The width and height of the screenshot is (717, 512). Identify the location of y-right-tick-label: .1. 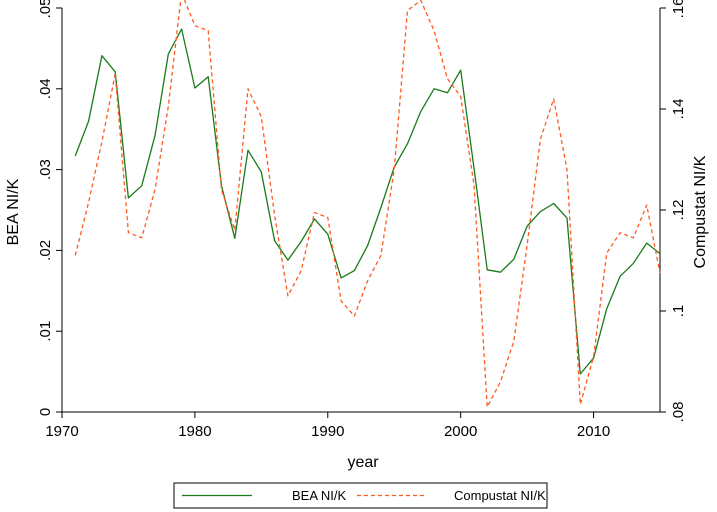
(678, 311).